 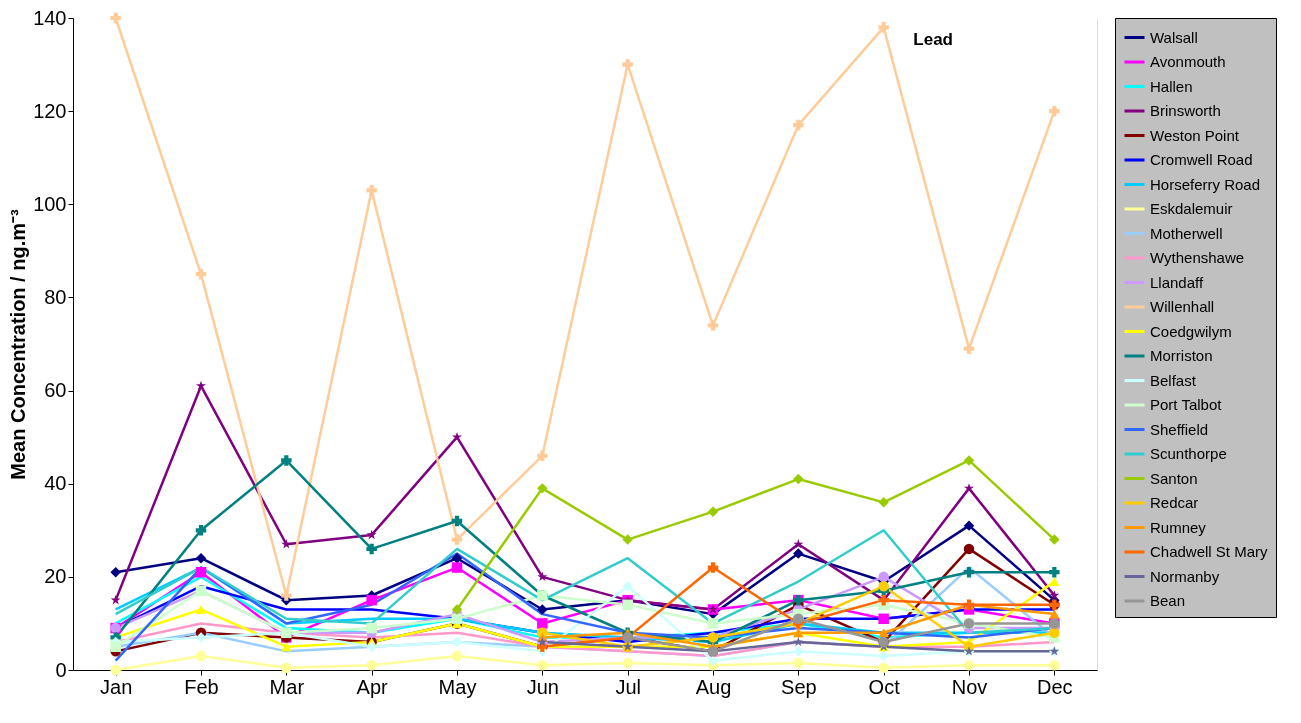 I want to click on legend-label: Brinsworth, so click(x=1185, y=110).